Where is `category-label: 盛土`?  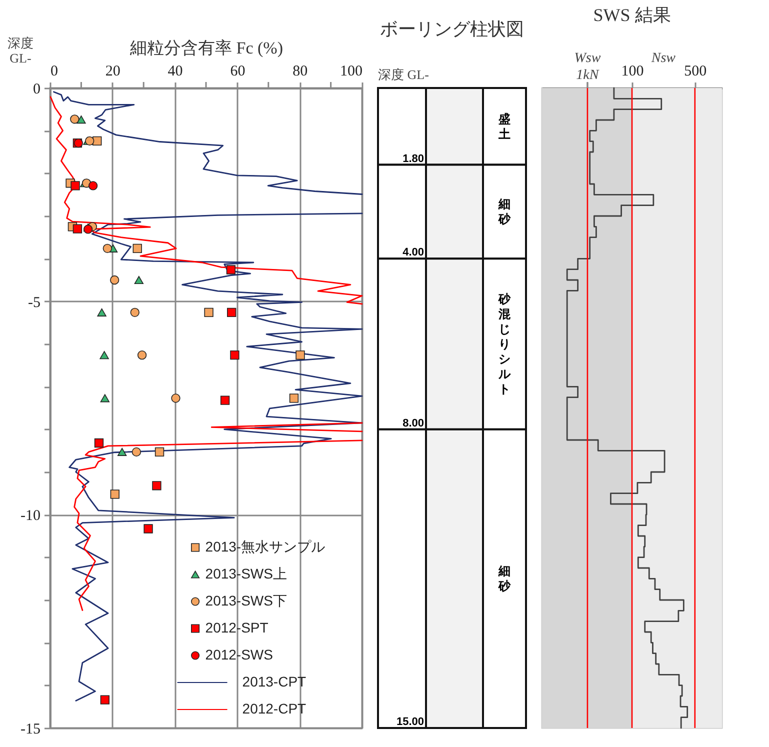
category-label: 盛土 is located at coordinates (504, 126).